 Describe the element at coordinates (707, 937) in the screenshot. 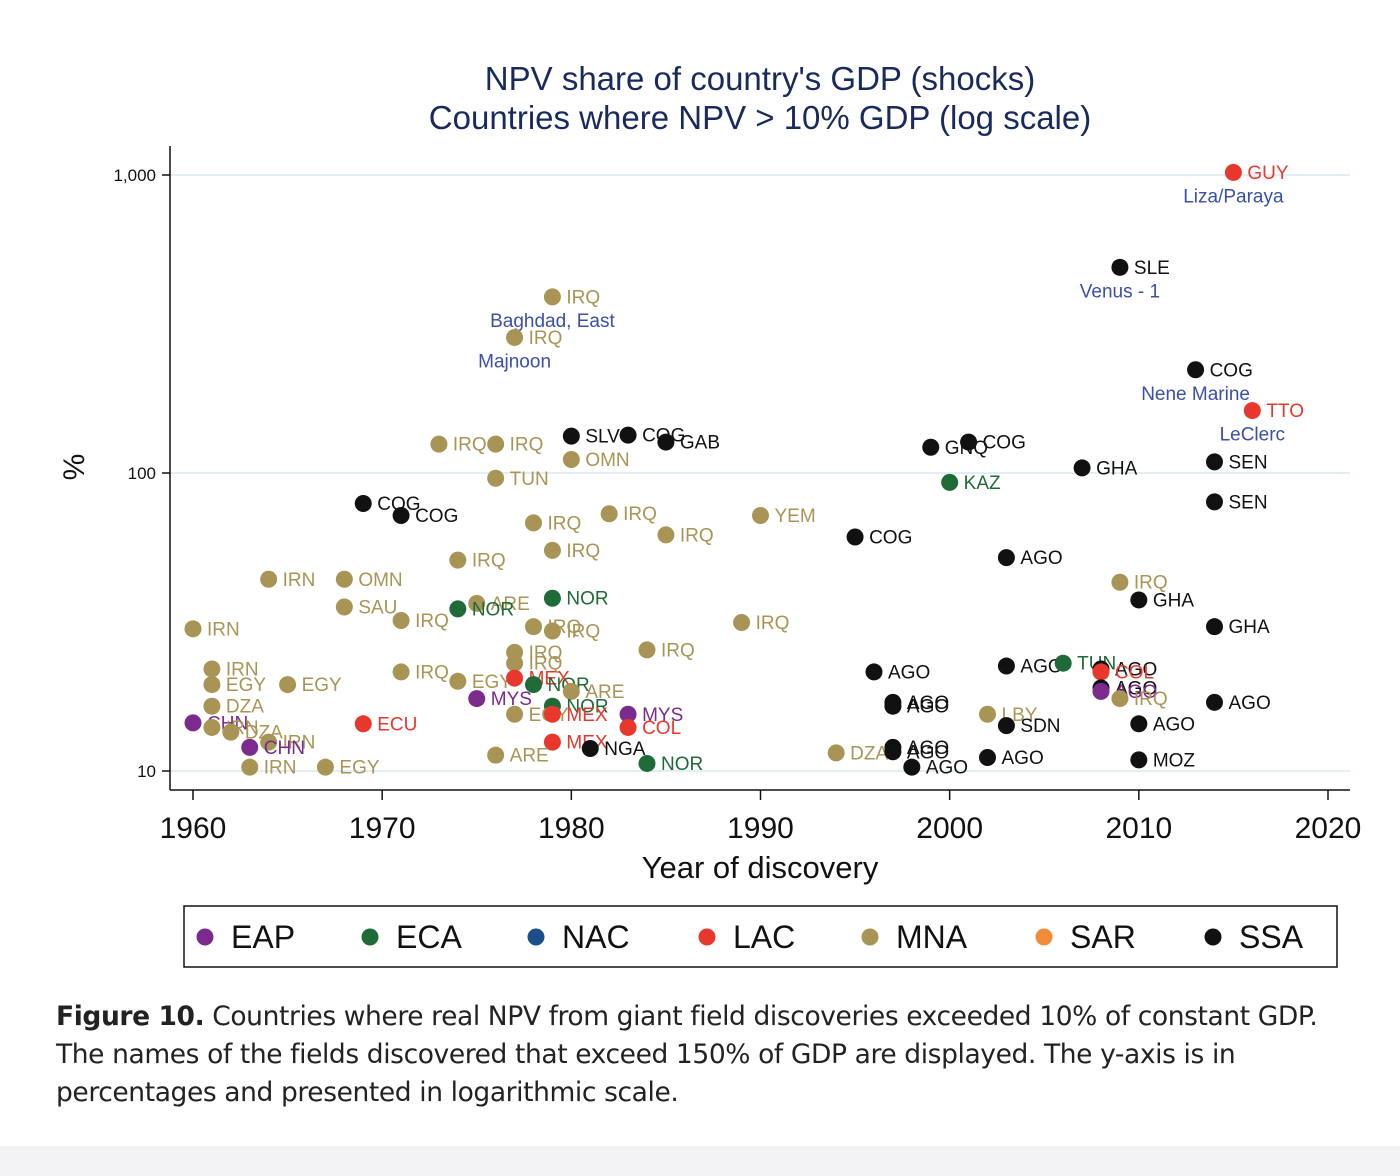

I see `legend-marker` at that location.